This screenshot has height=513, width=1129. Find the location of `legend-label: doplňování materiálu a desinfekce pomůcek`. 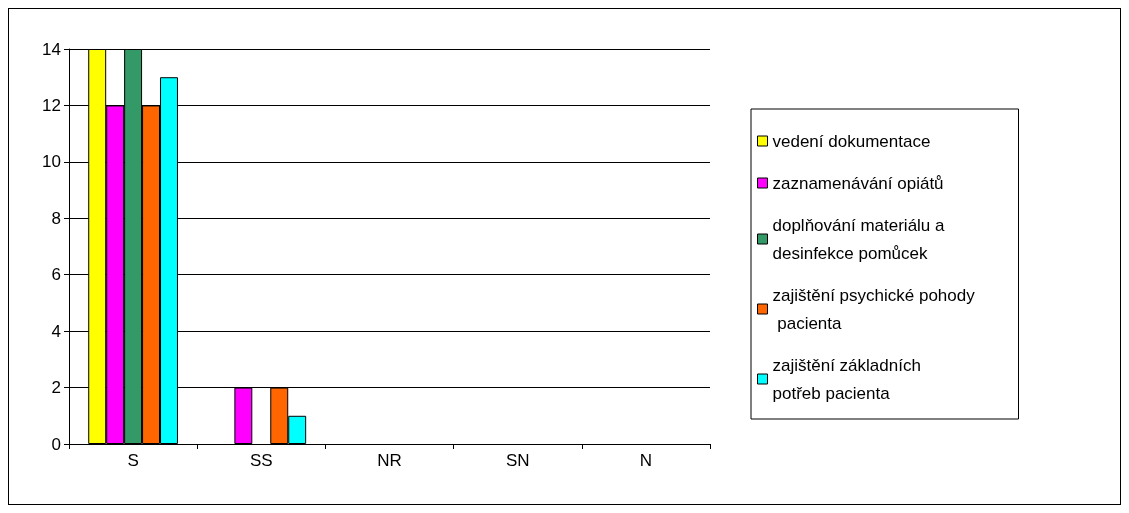

legend-label: doplňování materiálu a desinfekce pomůcek is located at coordinates (861, 239).